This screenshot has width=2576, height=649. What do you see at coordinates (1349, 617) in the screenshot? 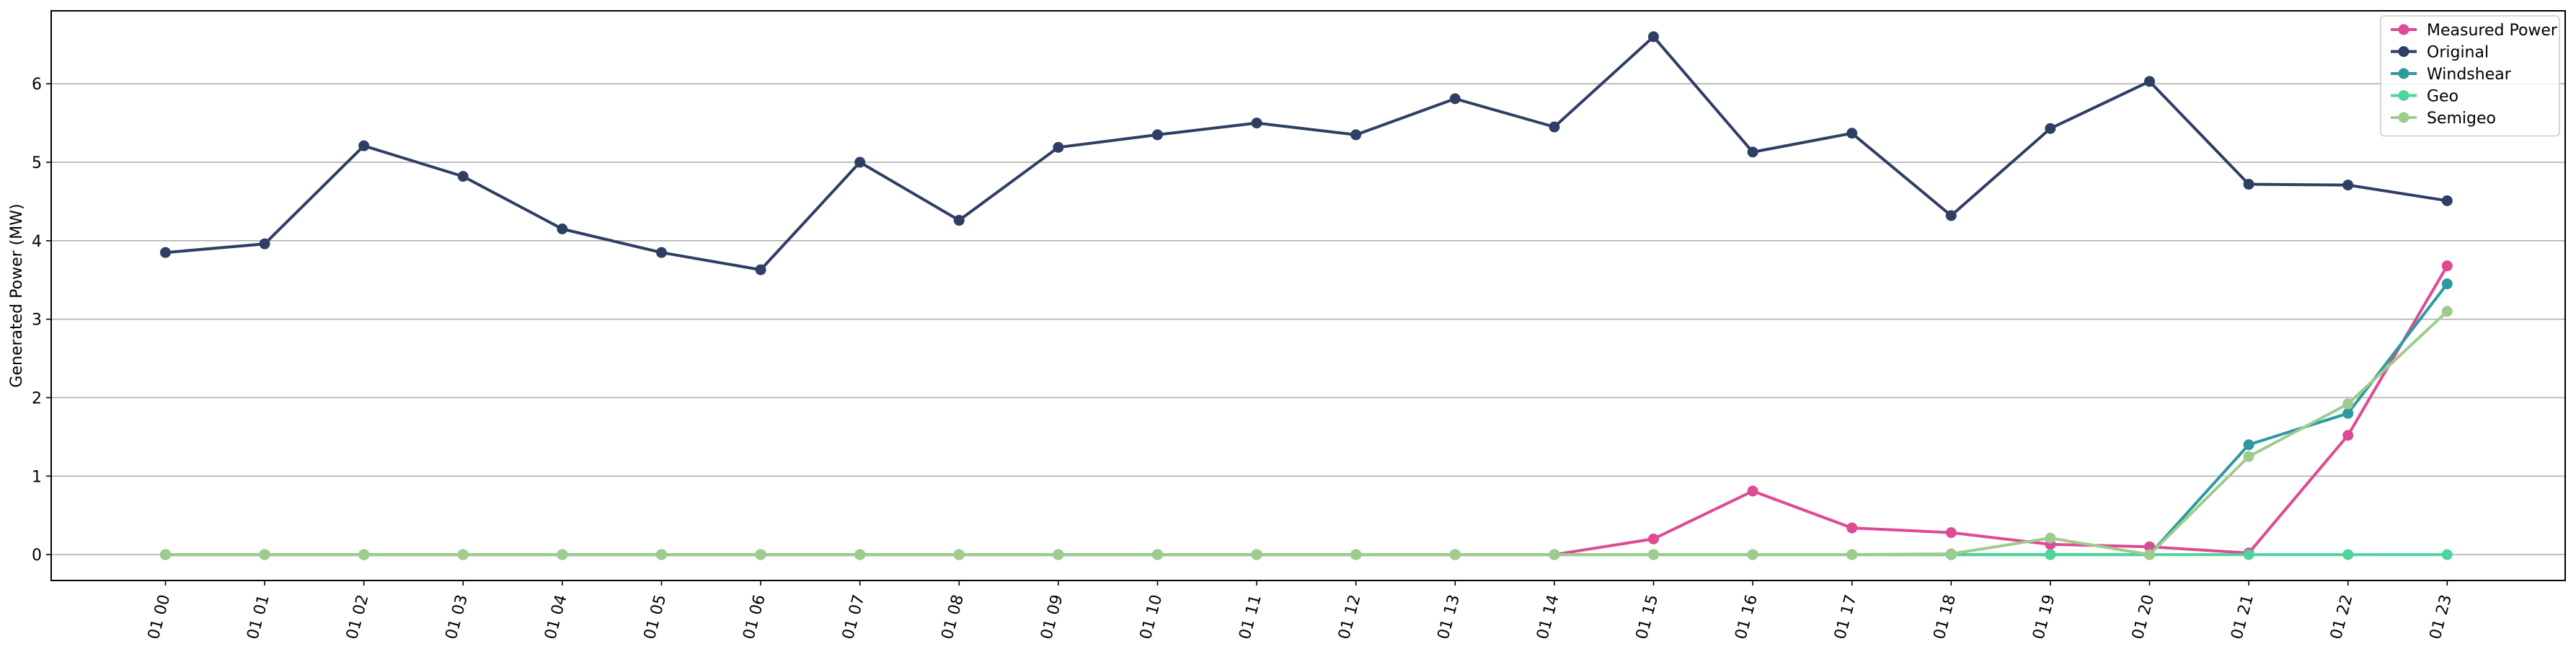
I see `x-tick-label: 01 12` at bounding box center [1349, 617].